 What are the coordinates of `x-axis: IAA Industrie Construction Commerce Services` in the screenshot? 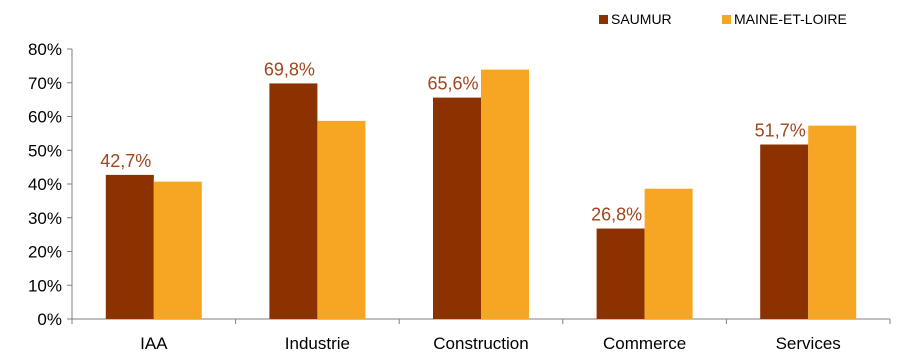 It's located at (481, 335).